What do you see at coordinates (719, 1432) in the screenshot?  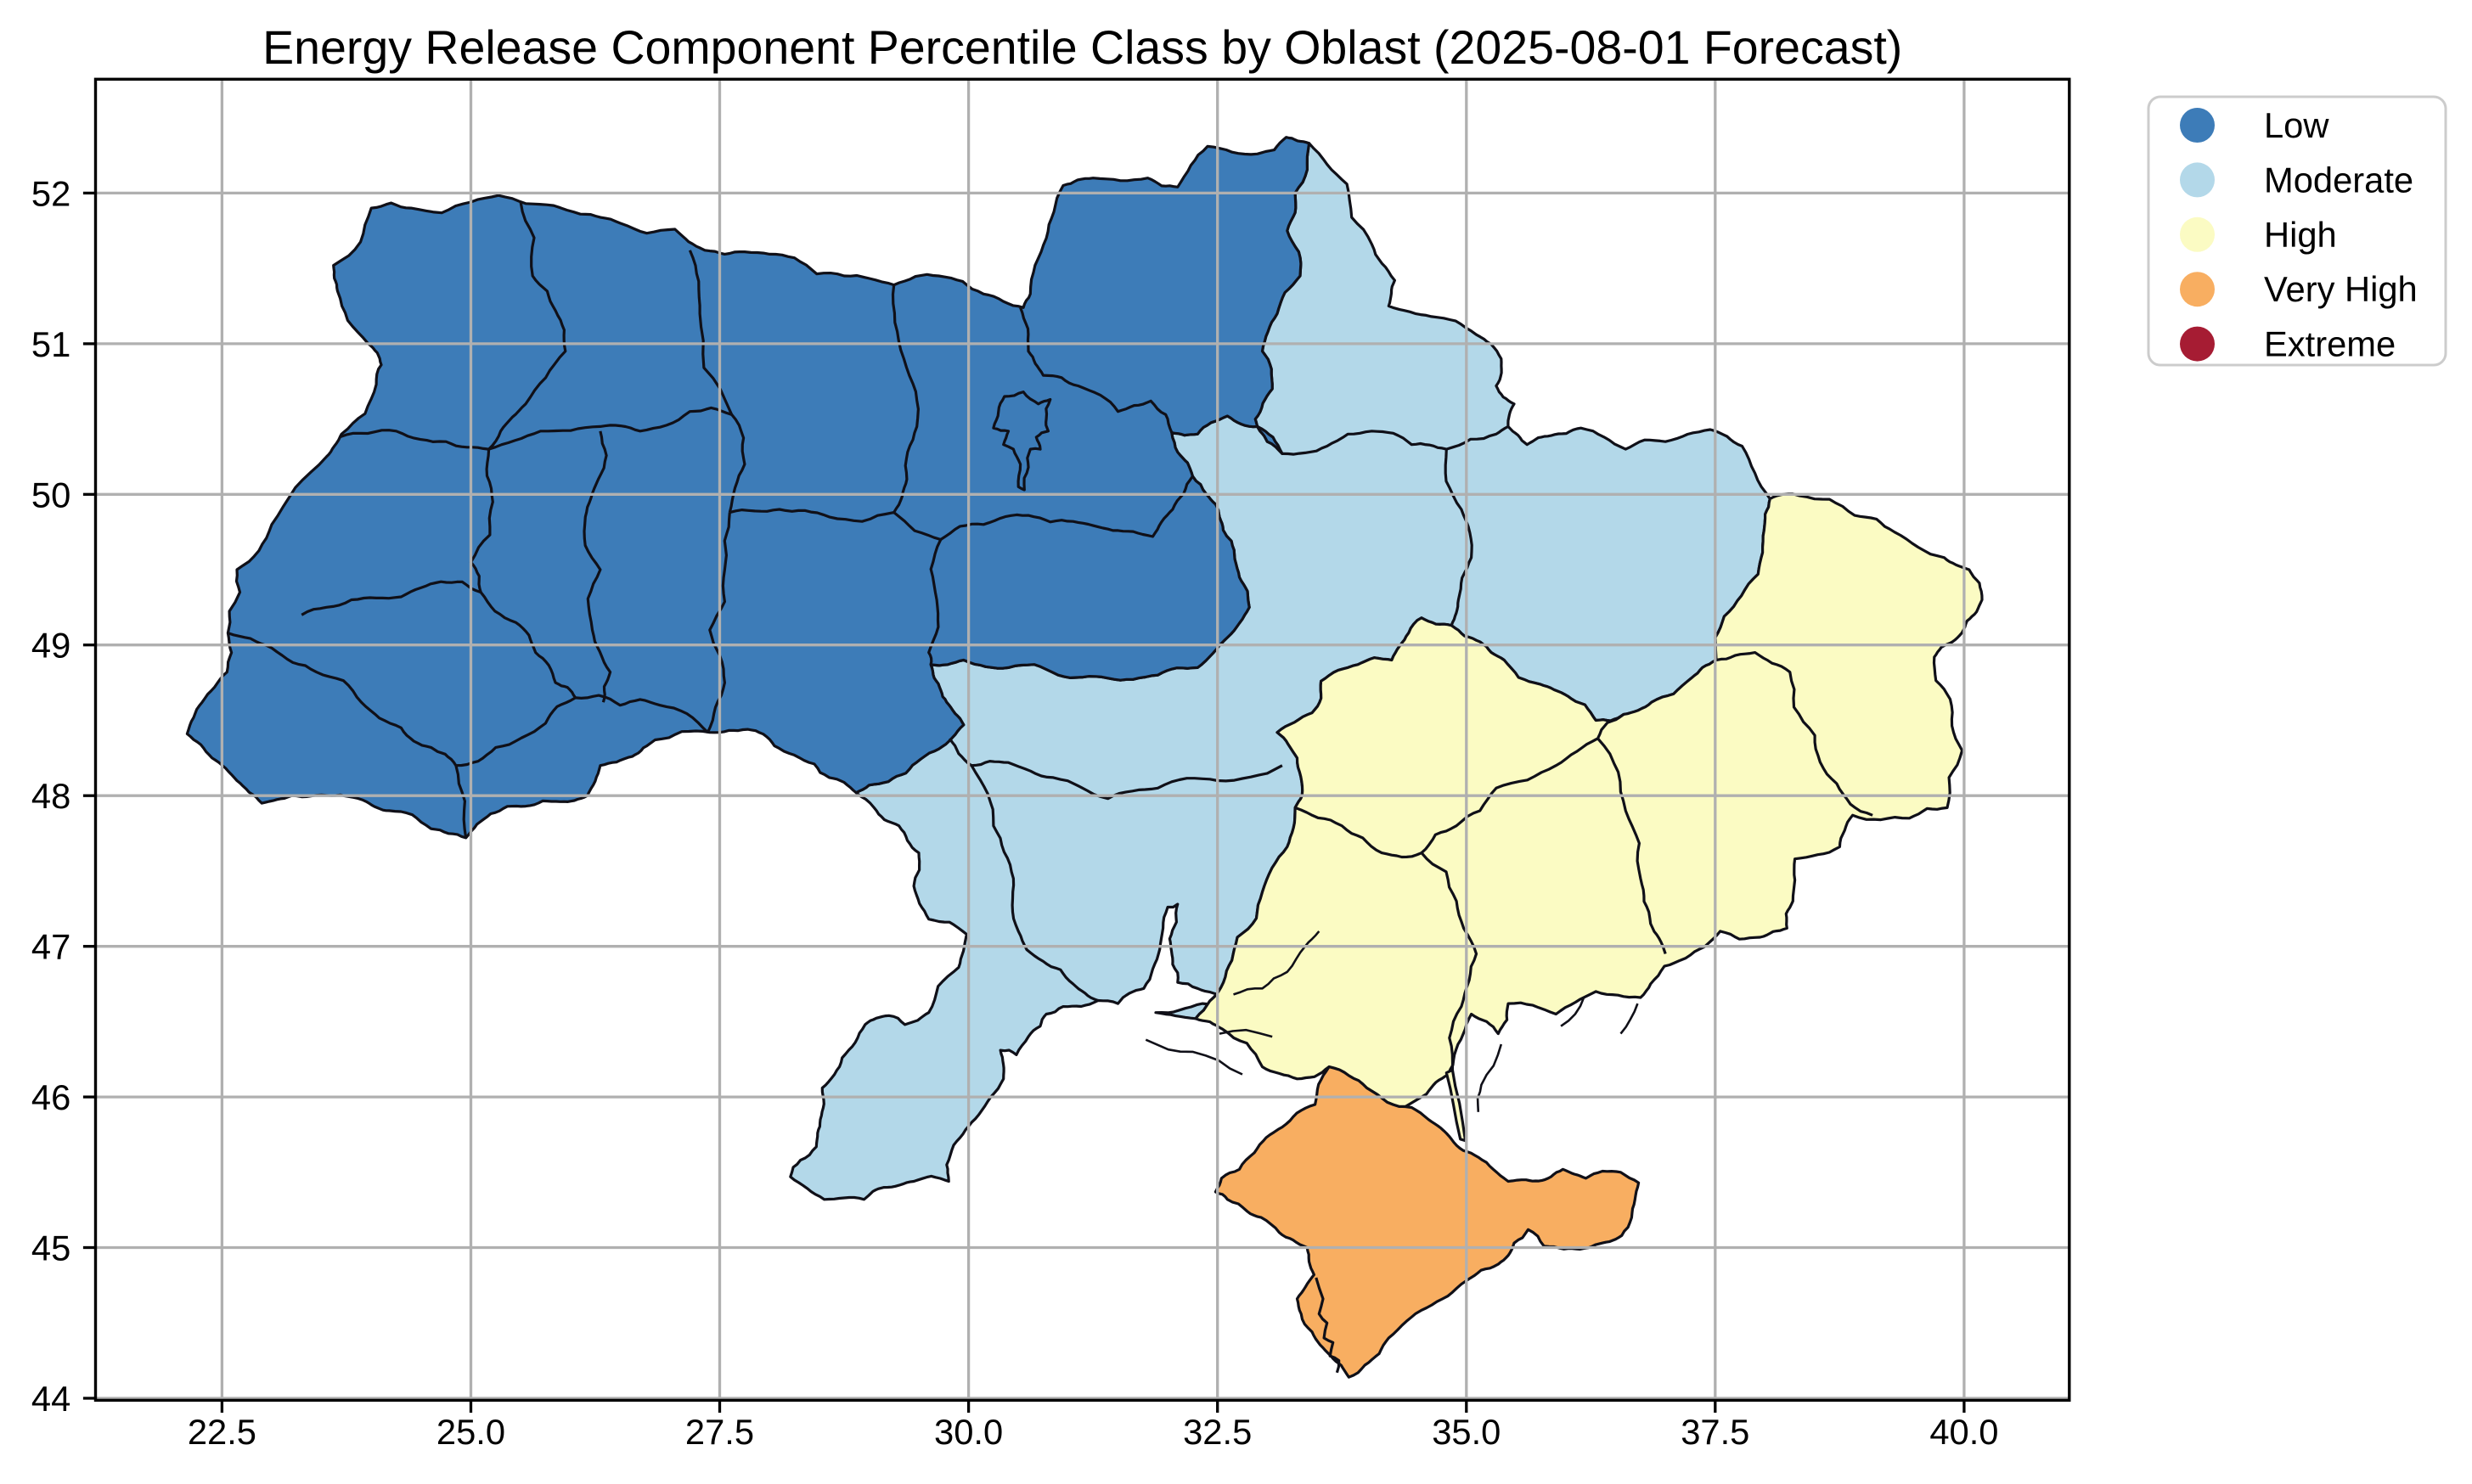 I see `svg-text: 27.5` at bounding box center [719, 1432].